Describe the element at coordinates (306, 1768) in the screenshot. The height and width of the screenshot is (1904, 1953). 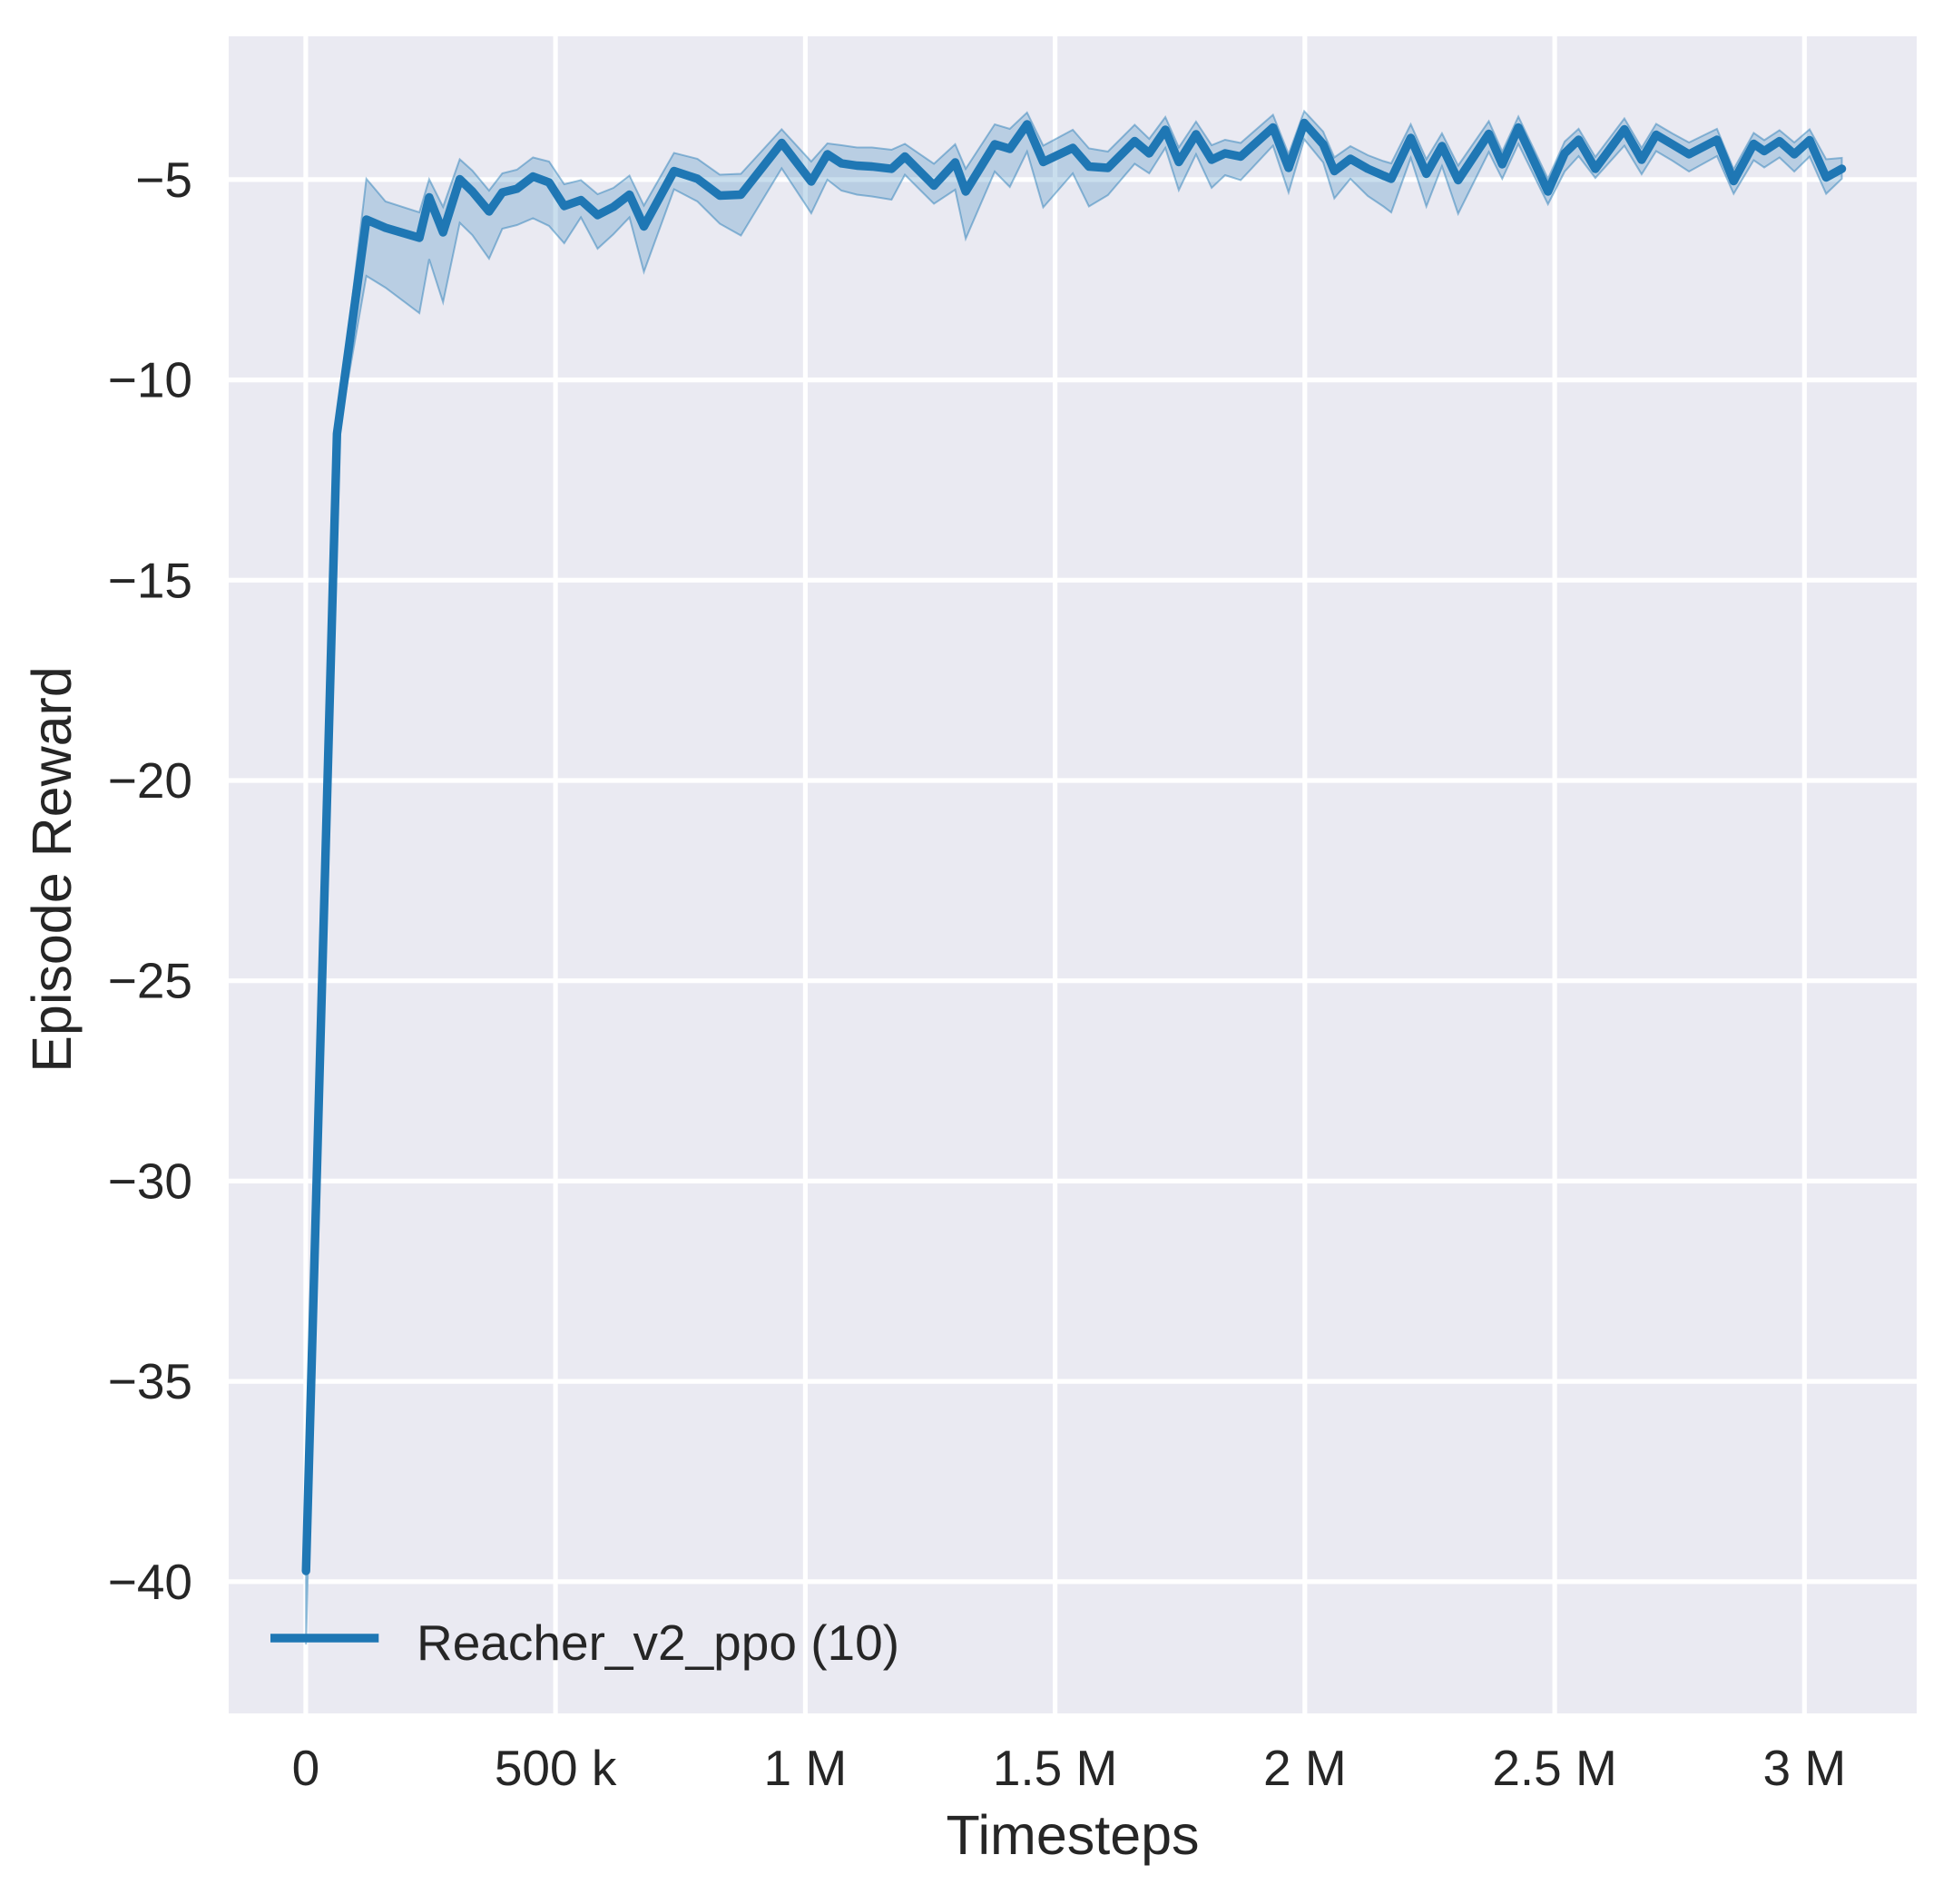
I see `svg-text: 0` at that location.